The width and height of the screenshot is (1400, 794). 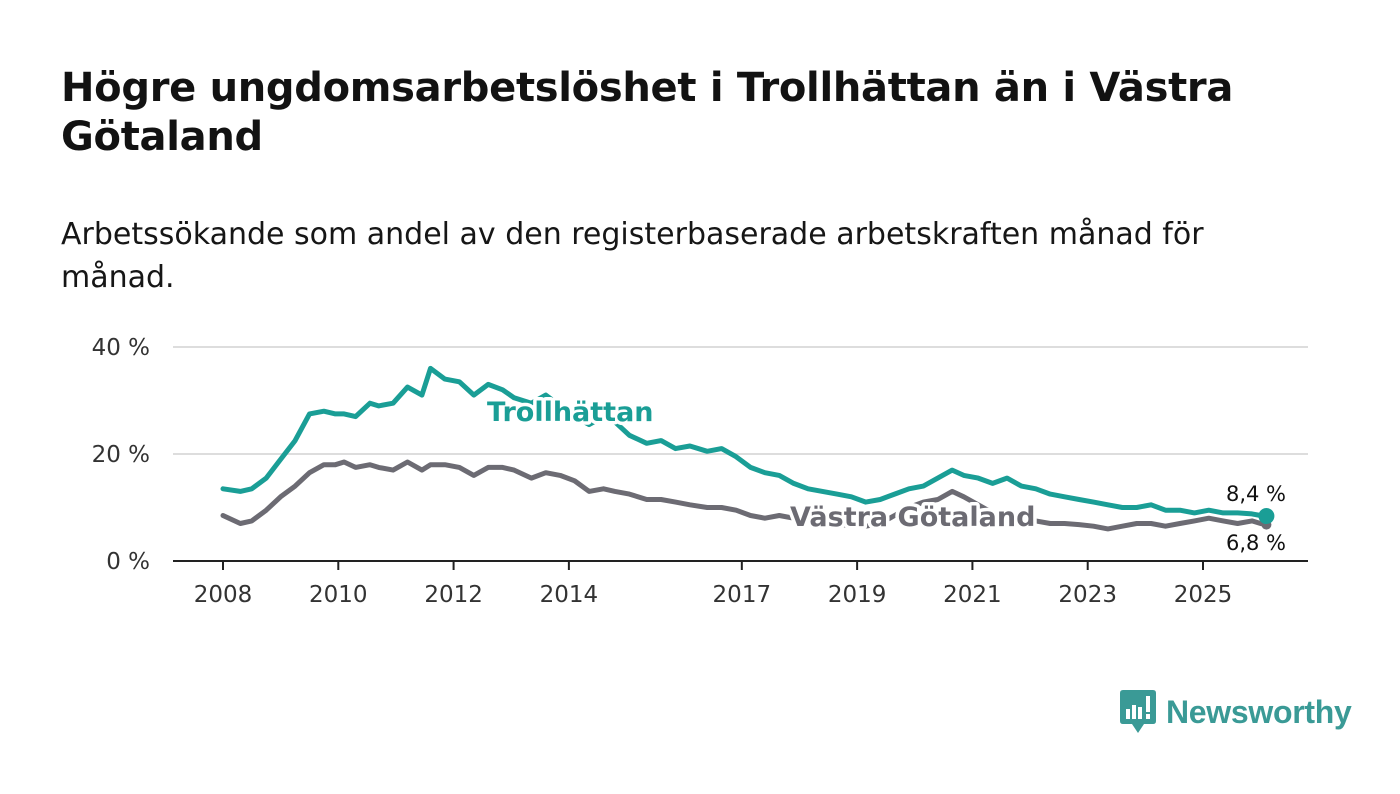 What do you see at coordinates (570, 412) in the screenshot?
I see `series-label-trollhattan: Trollhättan` at bounding box center [570, 412].